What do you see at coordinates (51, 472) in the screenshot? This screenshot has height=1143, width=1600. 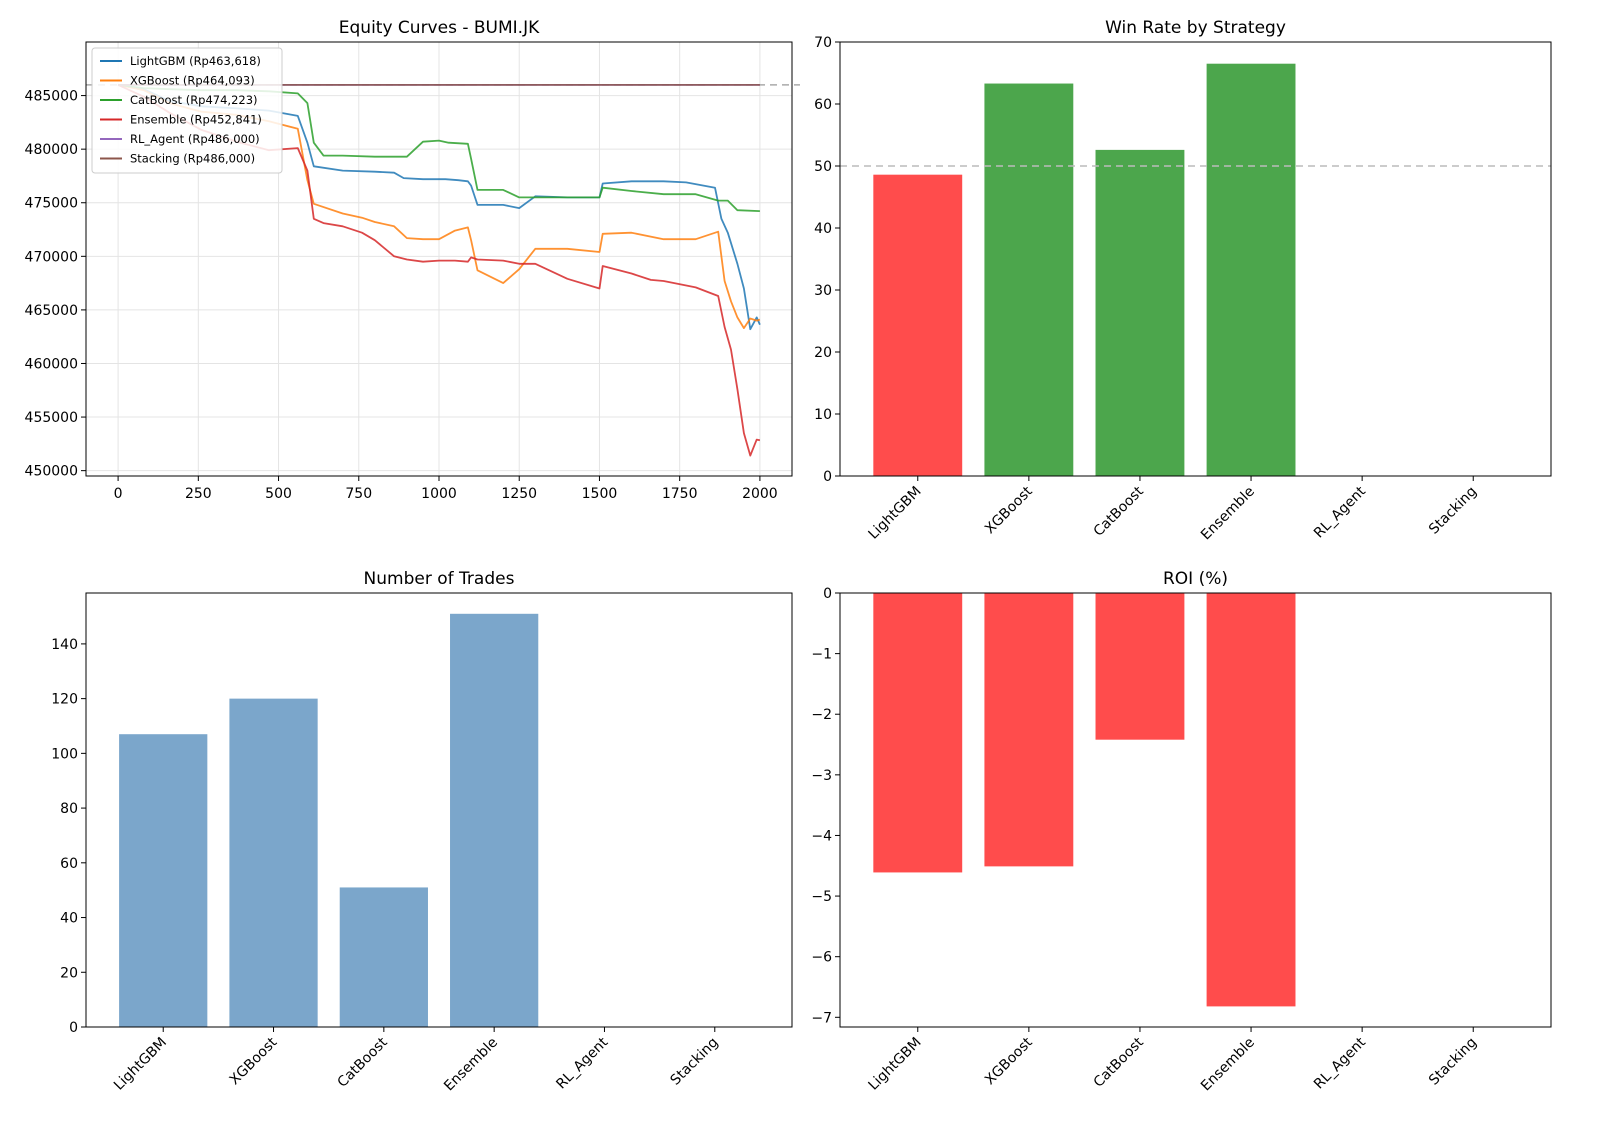 I see `y-tick-label: 450000` at bounding box center [51, 472].